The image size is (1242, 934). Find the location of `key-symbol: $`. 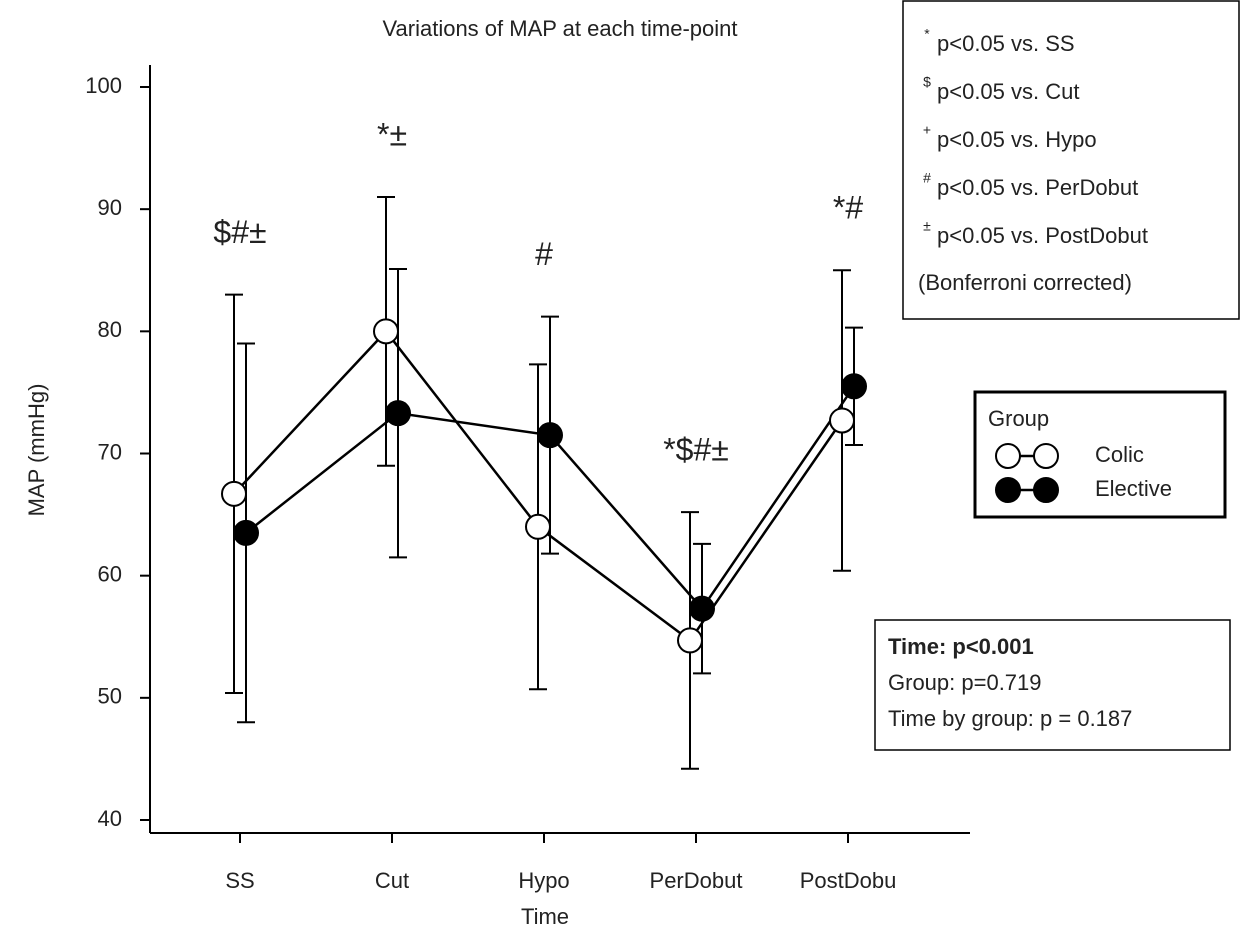

key-symbol: $ is located at coordinates (927, 82).